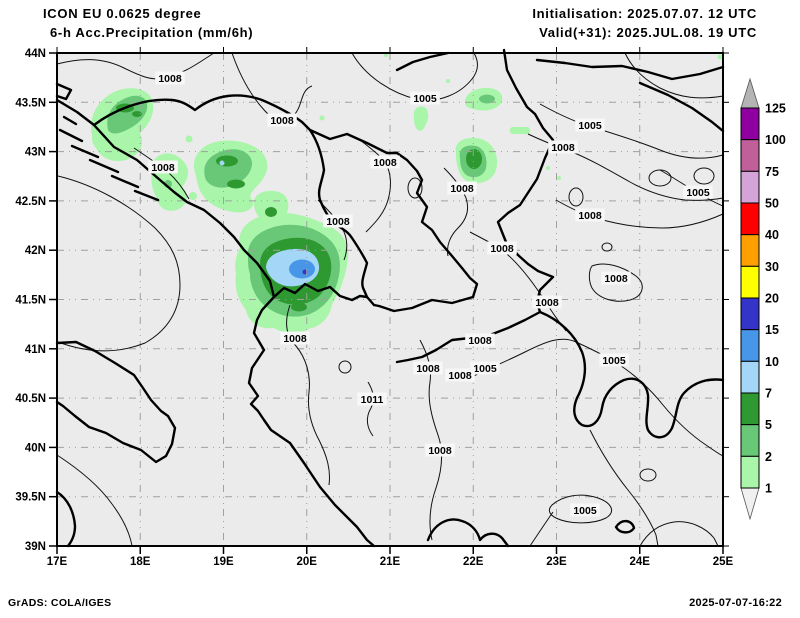 The width and height of the screenshot is (800, 618). What do you see at coordinates (140, 562) in the screenshot?
I see `lon-label: 18E` at bounding box center [140, 562].